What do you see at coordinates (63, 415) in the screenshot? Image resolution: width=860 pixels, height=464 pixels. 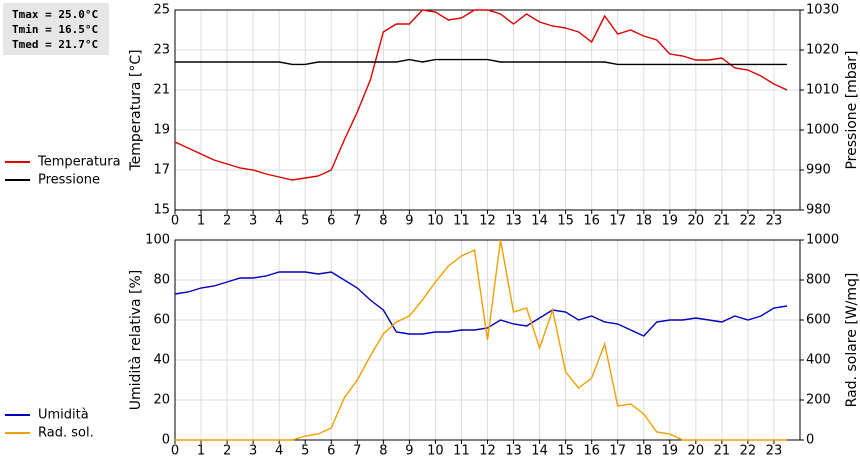 I see `legend-label: Umidità` at bounding box center [63, 415].